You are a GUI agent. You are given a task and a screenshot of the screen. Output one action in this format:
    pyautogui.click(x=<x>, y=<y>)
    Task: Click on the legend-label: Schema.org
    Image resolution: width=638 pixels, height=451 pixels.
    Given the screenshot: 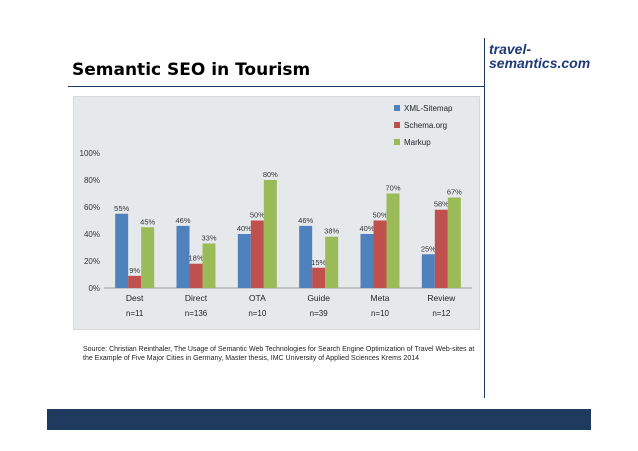 What is the action you would take?
    pyautogui.click(x=425, y=125)
    